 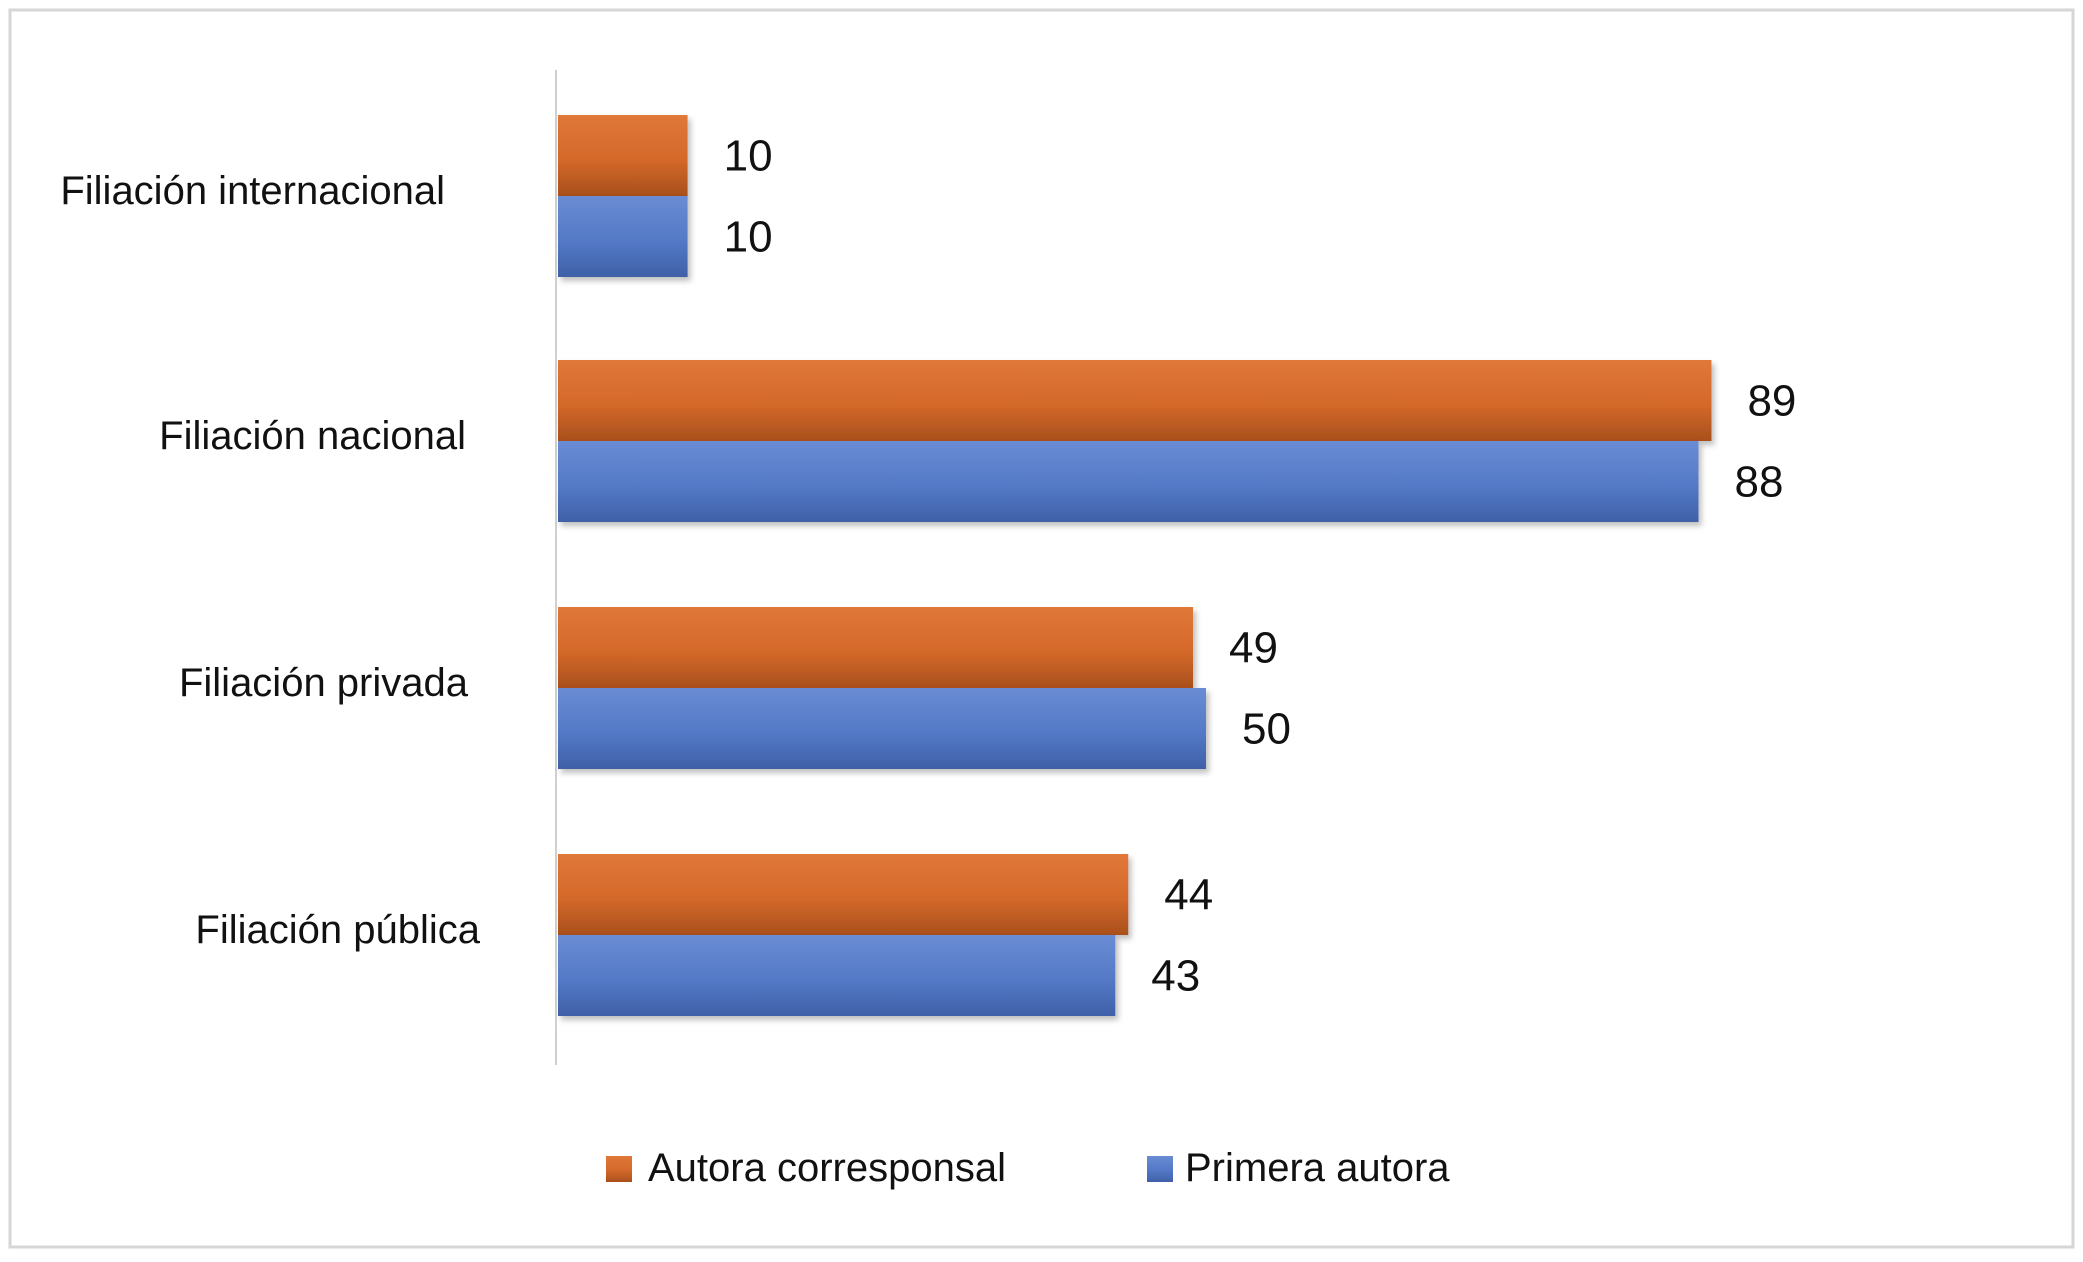 I want to click on category-label: Filiación pública, so click(x=337, y=930).